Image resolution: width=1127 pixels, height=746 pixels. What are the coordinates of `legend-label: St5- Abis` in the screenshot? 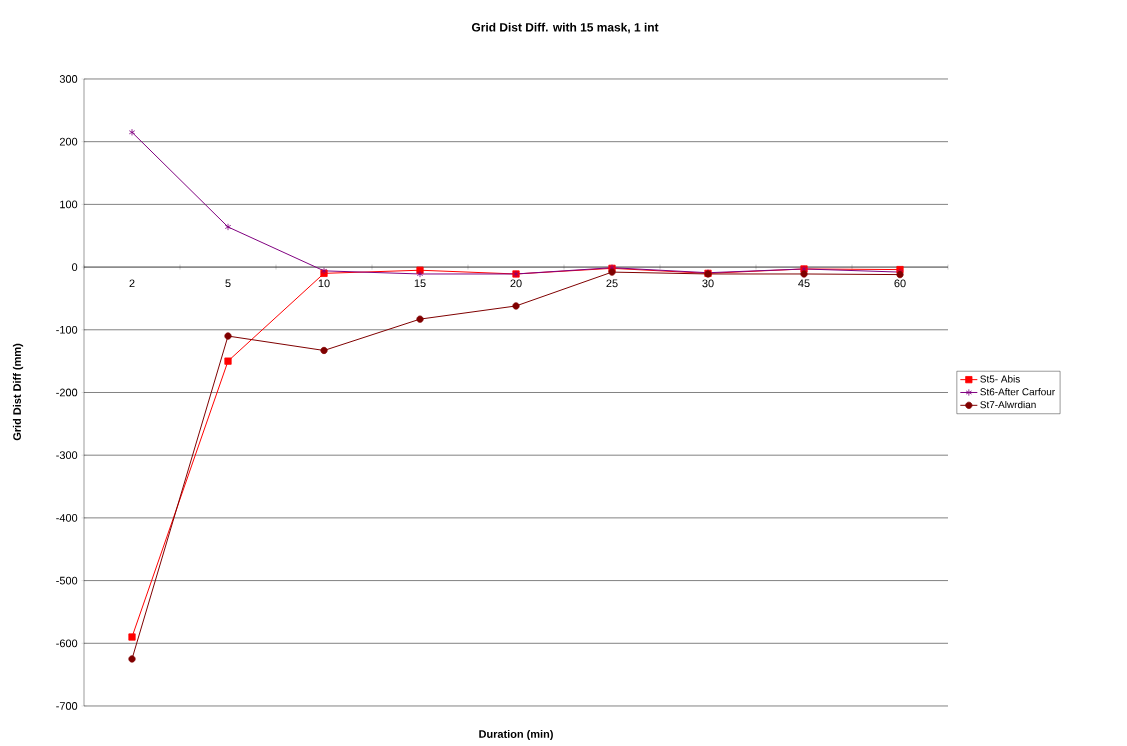 It's located at (1000, 379).